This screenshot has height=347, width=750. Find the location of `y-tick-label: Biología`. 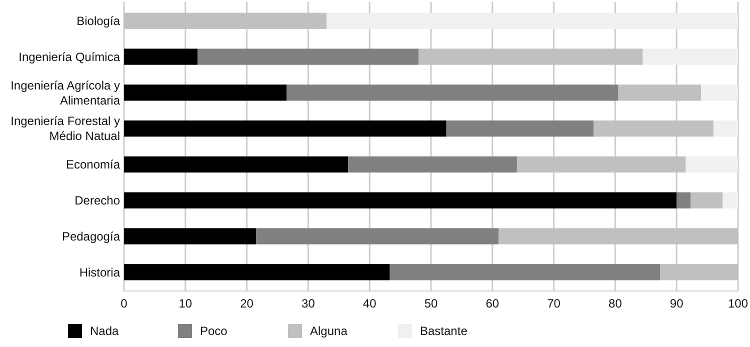

y-tick-label: Biología is located at coordinates (98, 21).